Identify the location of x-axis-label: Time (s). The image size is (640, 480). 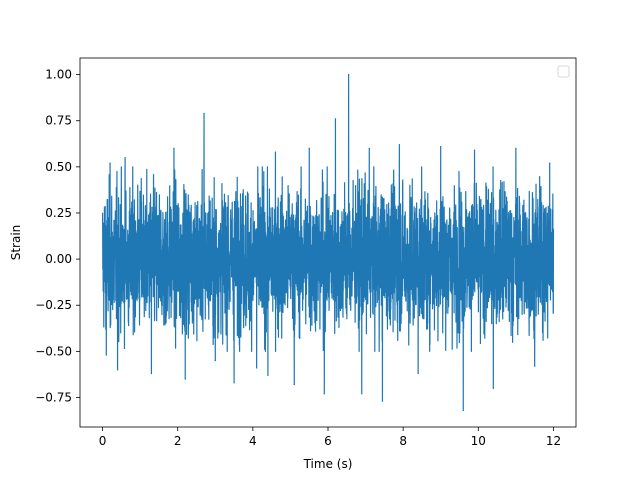
(328, 464).